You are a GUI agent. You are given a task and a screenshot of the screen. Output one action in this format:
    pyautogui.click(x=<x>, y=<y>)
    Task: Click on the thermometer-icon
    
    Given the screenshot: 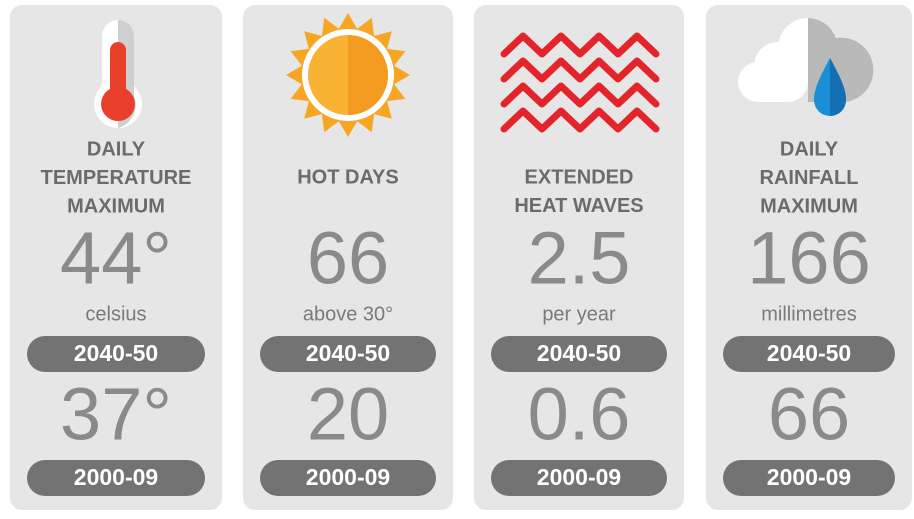 What is the action you would take?
    pyautogui.click(x=118, y=74)
    